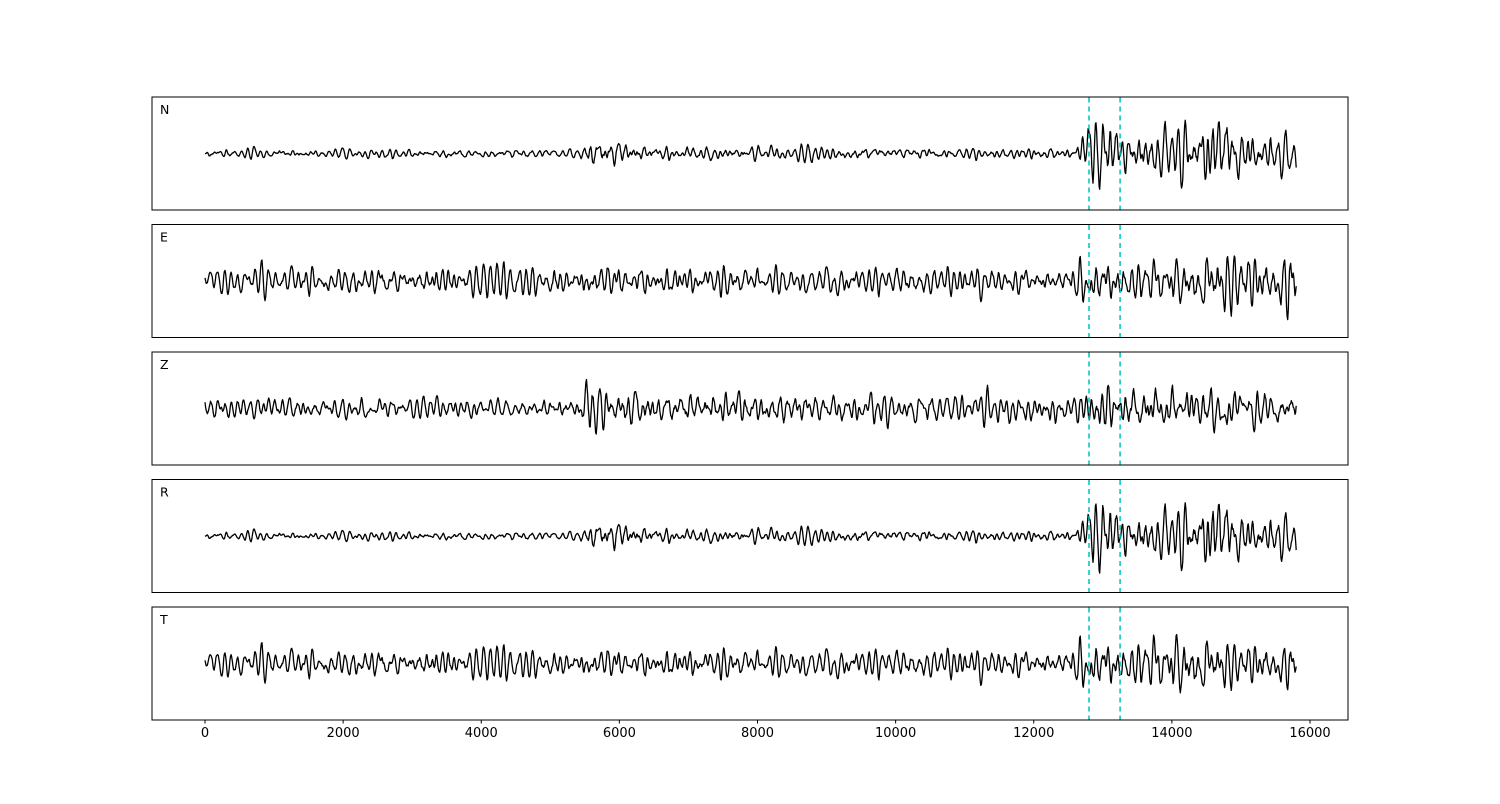 The image size is (1500, 804). I want to click on panel-label: N, so click(164, 109).